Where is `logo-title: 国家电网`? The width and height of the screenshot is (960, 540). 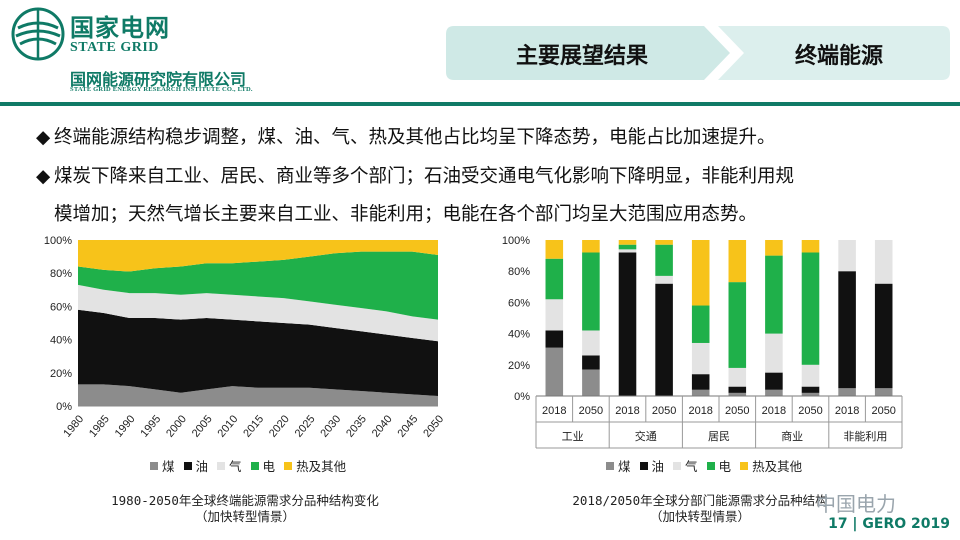
logo-title: 国家电网 is located at coordinates (120, 28).